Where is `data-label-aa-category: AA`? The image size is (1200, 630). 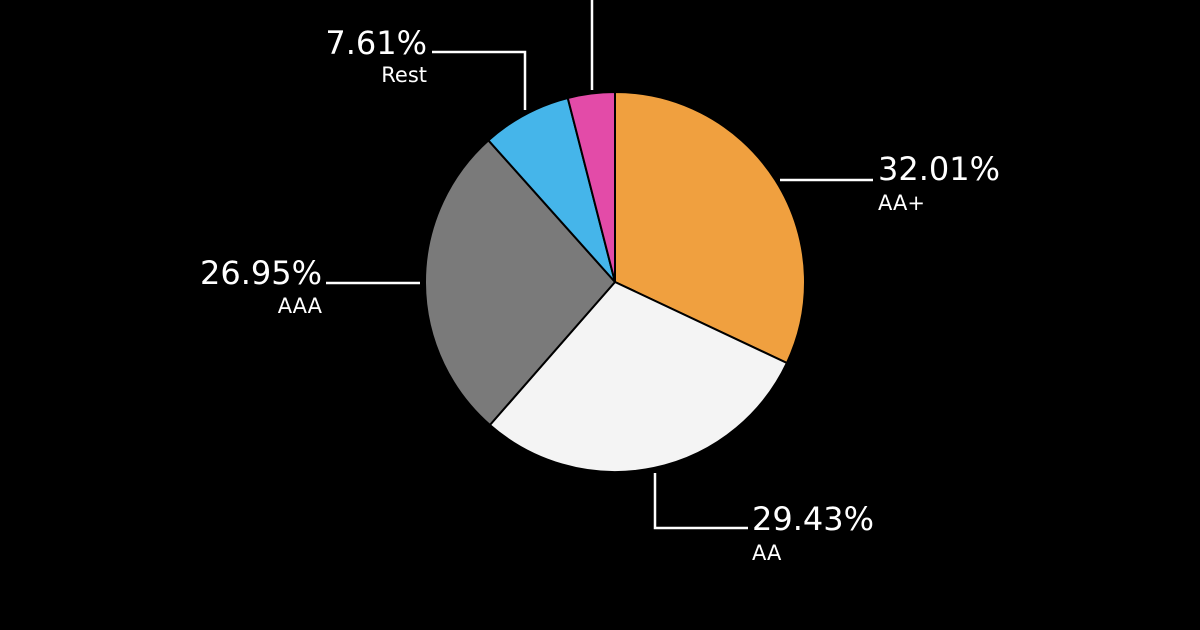
data-label-aa-category: AA is located at coordinates (767, 553).